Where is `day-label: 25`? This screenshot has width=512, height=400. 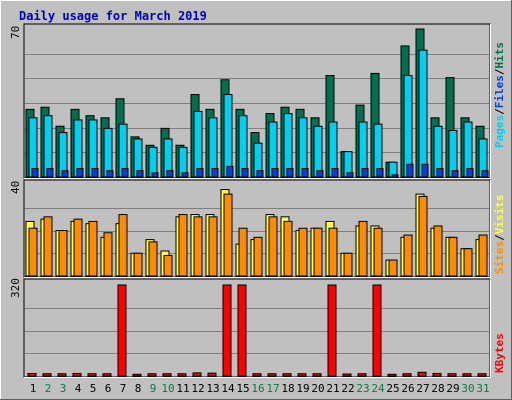 day-label: 25 is located at coordinates (392, 388).